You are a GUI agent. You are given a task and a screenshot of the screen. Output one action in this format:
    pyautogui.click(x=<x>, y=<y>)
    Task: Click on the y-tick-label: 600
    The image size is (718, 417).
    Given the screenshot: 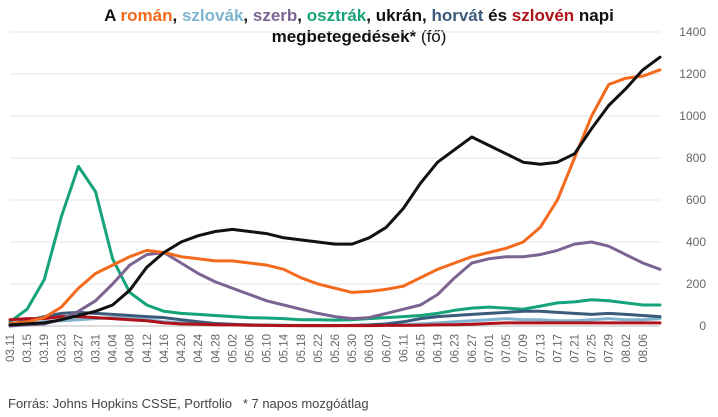 What is the action you would take?
    pyautogui.click(x=696, y=200)
    